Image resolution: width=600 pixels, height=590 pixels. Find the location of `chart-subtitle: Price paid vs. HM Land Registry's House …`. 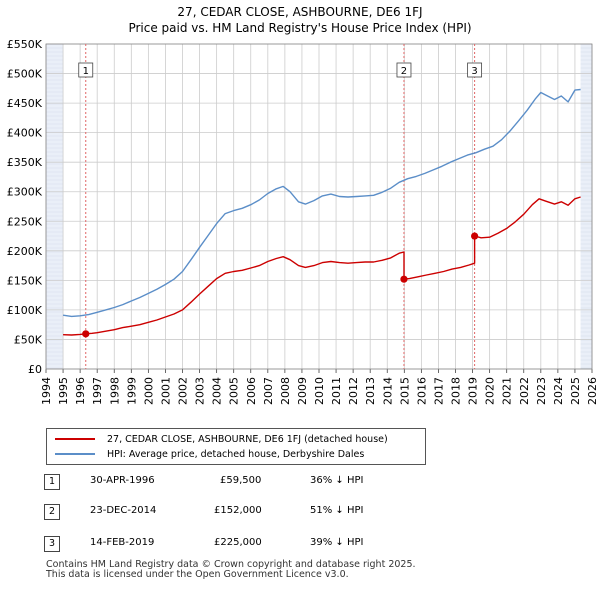

chart-subtitle: Price paid vs. HM Land Registry's House … is located at coordinates (300, 28).